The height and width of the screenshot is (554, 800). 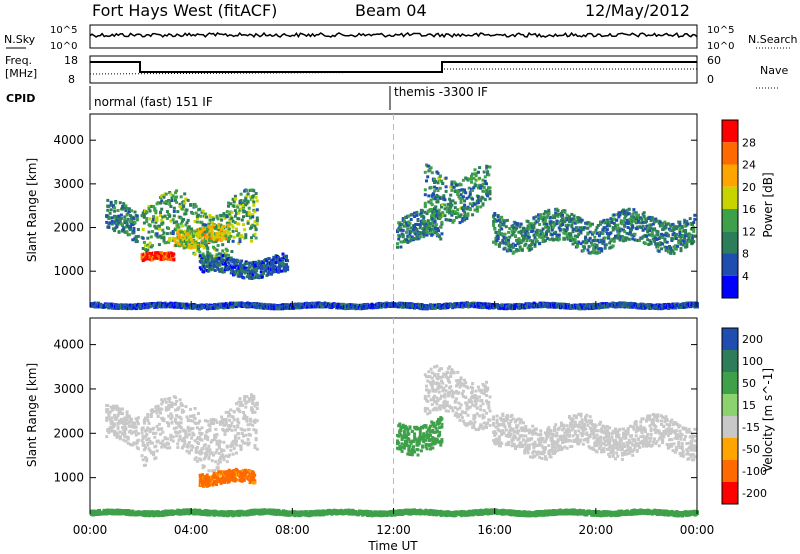 What do you see at coordinates (774, 70) in the screenshot?
I see `nave-label: Nave` at bounding box center [774, 70].